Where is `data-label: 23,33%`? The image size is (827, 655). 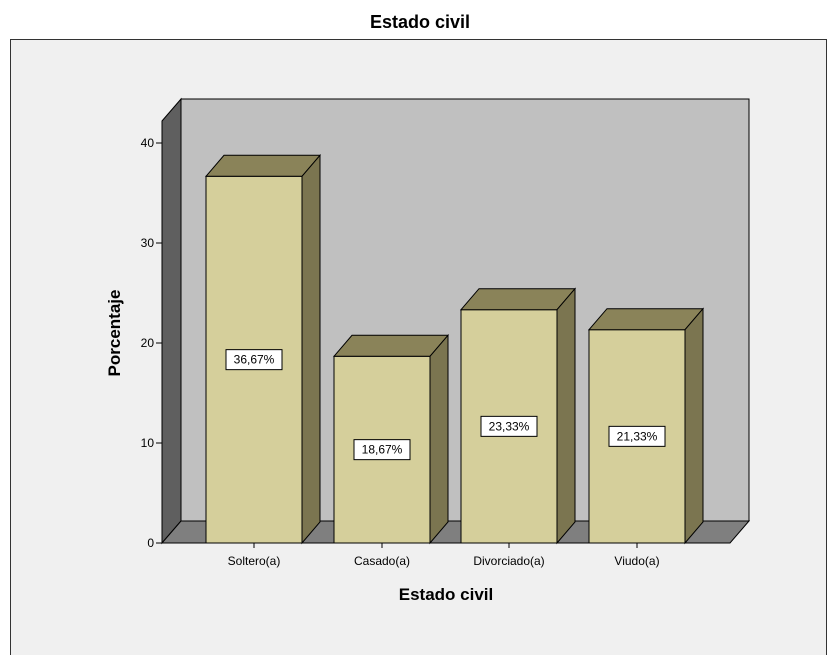 data-label: 23,33% is located at coordinates (509, 426).